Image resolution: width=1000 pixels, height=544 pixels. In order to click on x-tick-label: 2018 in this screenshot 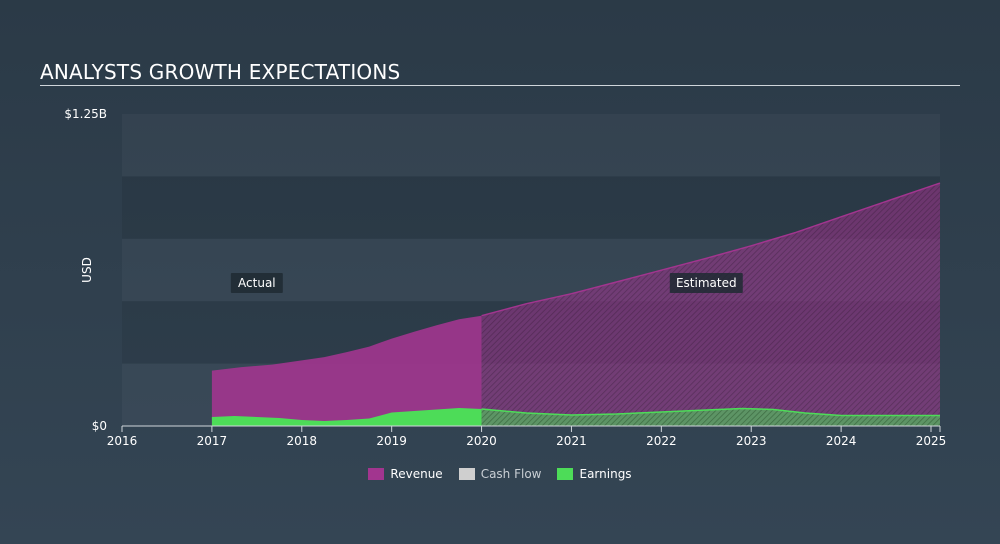, I will do `click(302, 441)`.